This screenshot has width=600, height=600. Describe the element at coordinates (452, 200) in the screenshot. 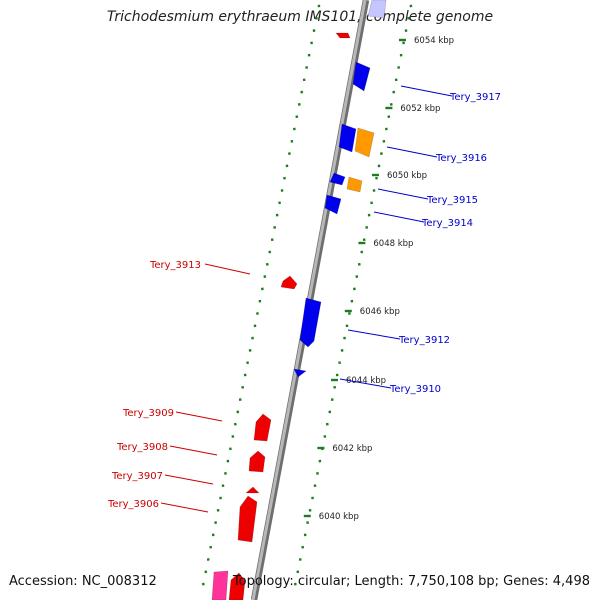

I see `gene-label: Tery_3915` at that location.